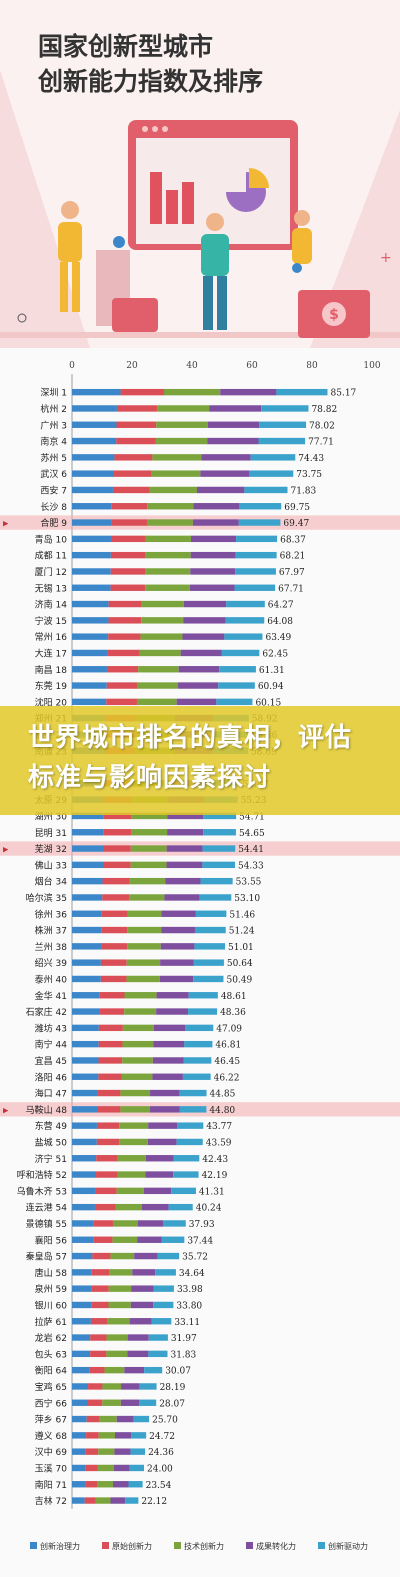 The height and width of the screenshot is (1577, 400). Describe the element at coordinates (51, 914) in the screenshot. I see `city-label: 徐州 36` at that location.